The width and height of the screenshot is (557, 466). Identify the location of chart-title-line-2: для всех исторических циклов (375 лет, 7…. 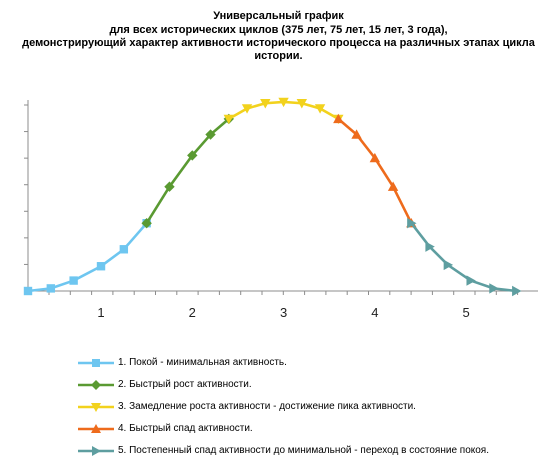
(278, 30).